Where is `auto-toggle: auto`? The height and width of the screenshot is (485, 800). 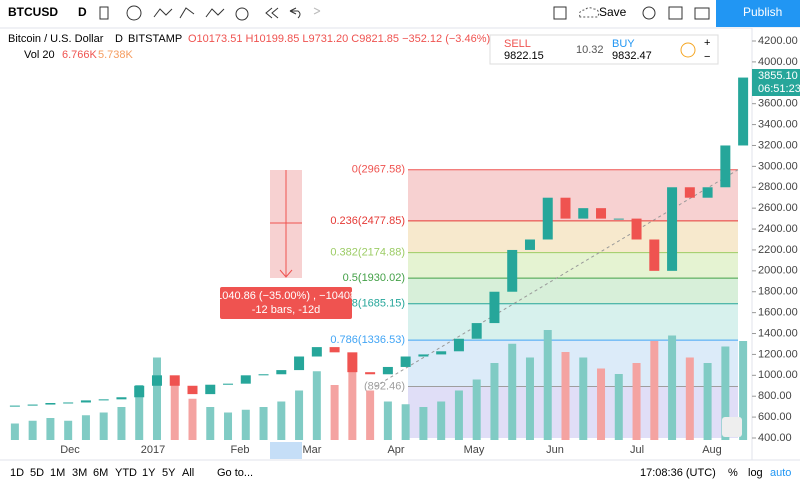 auto-toggle: auto is located at coordinates (780, 473).